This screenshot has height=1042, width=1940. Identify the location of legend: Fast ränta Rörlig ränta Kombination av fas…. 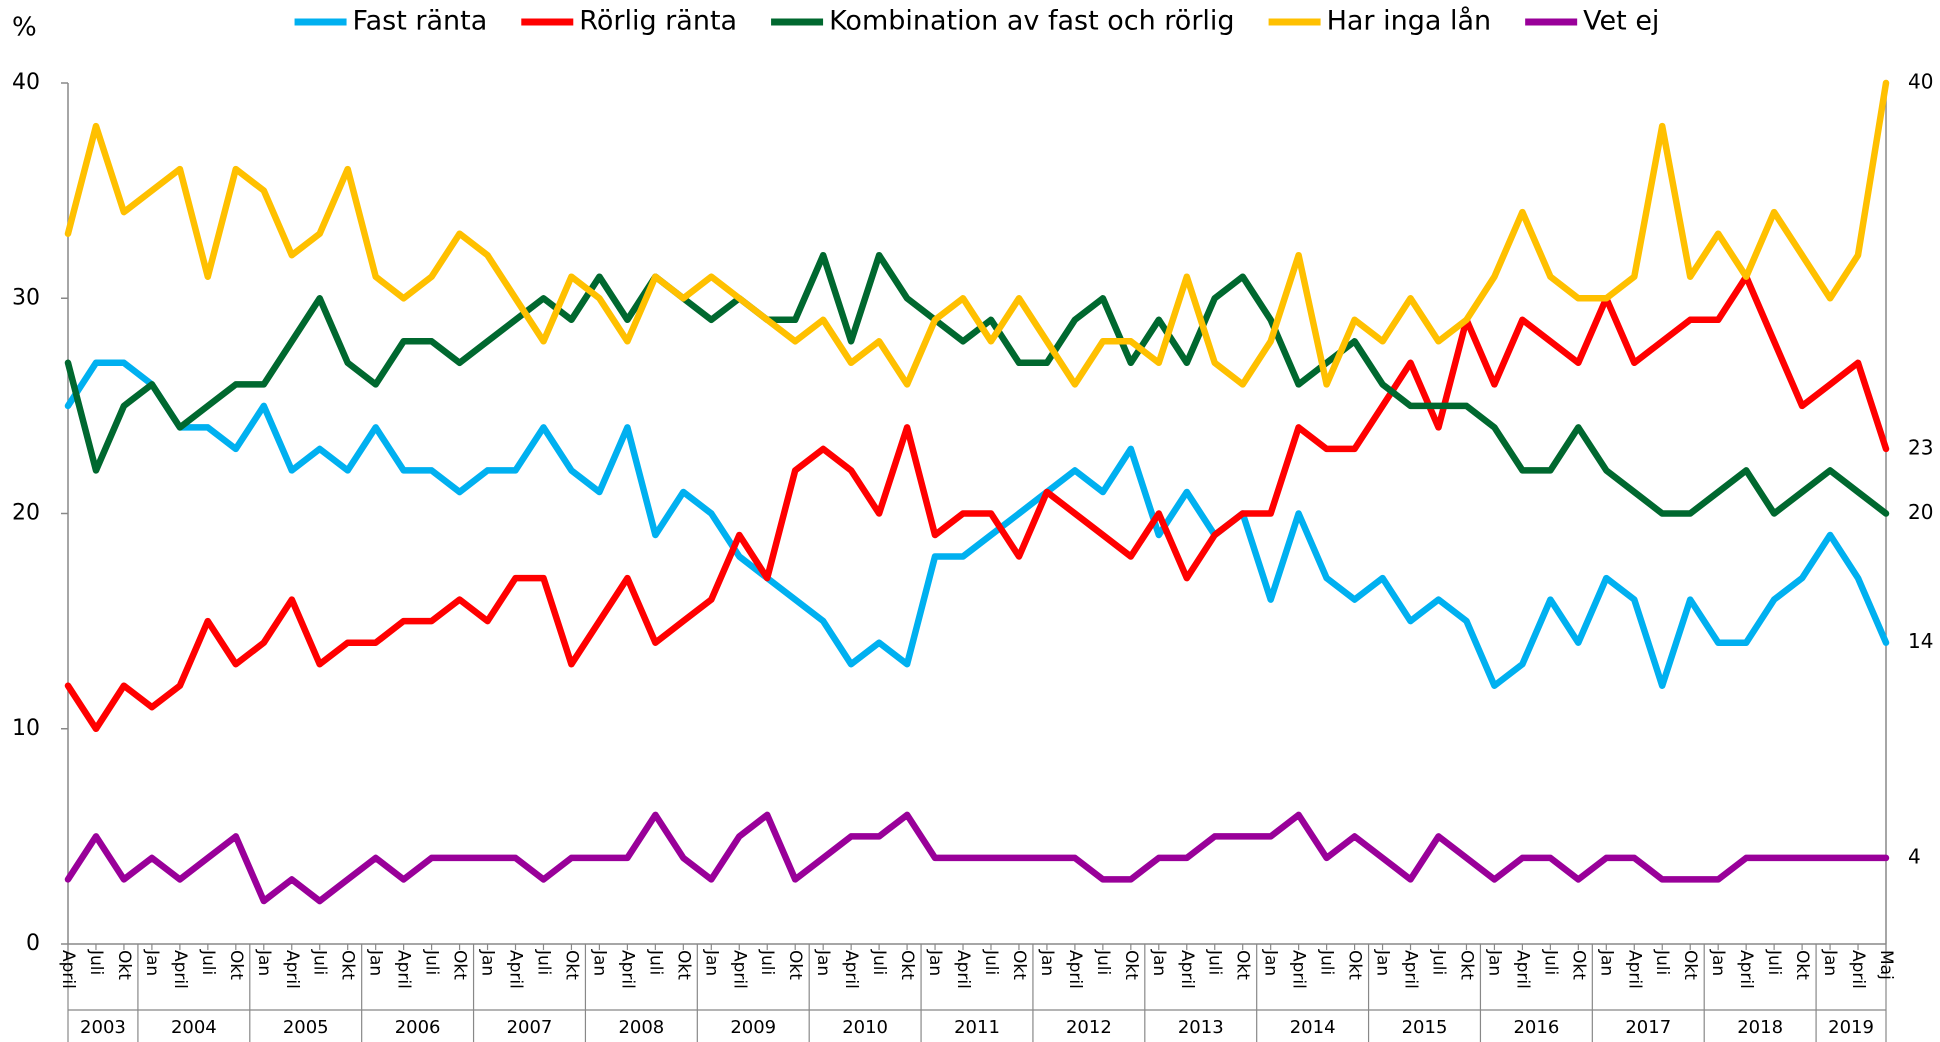
(976, 21).